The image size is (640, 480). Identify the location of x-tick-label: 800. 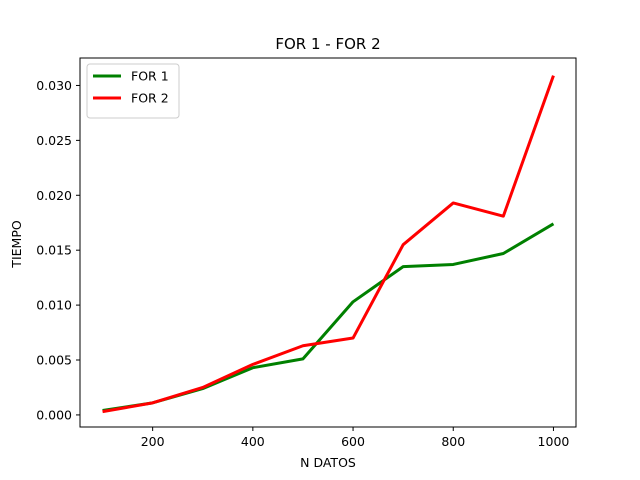
(453, 441).